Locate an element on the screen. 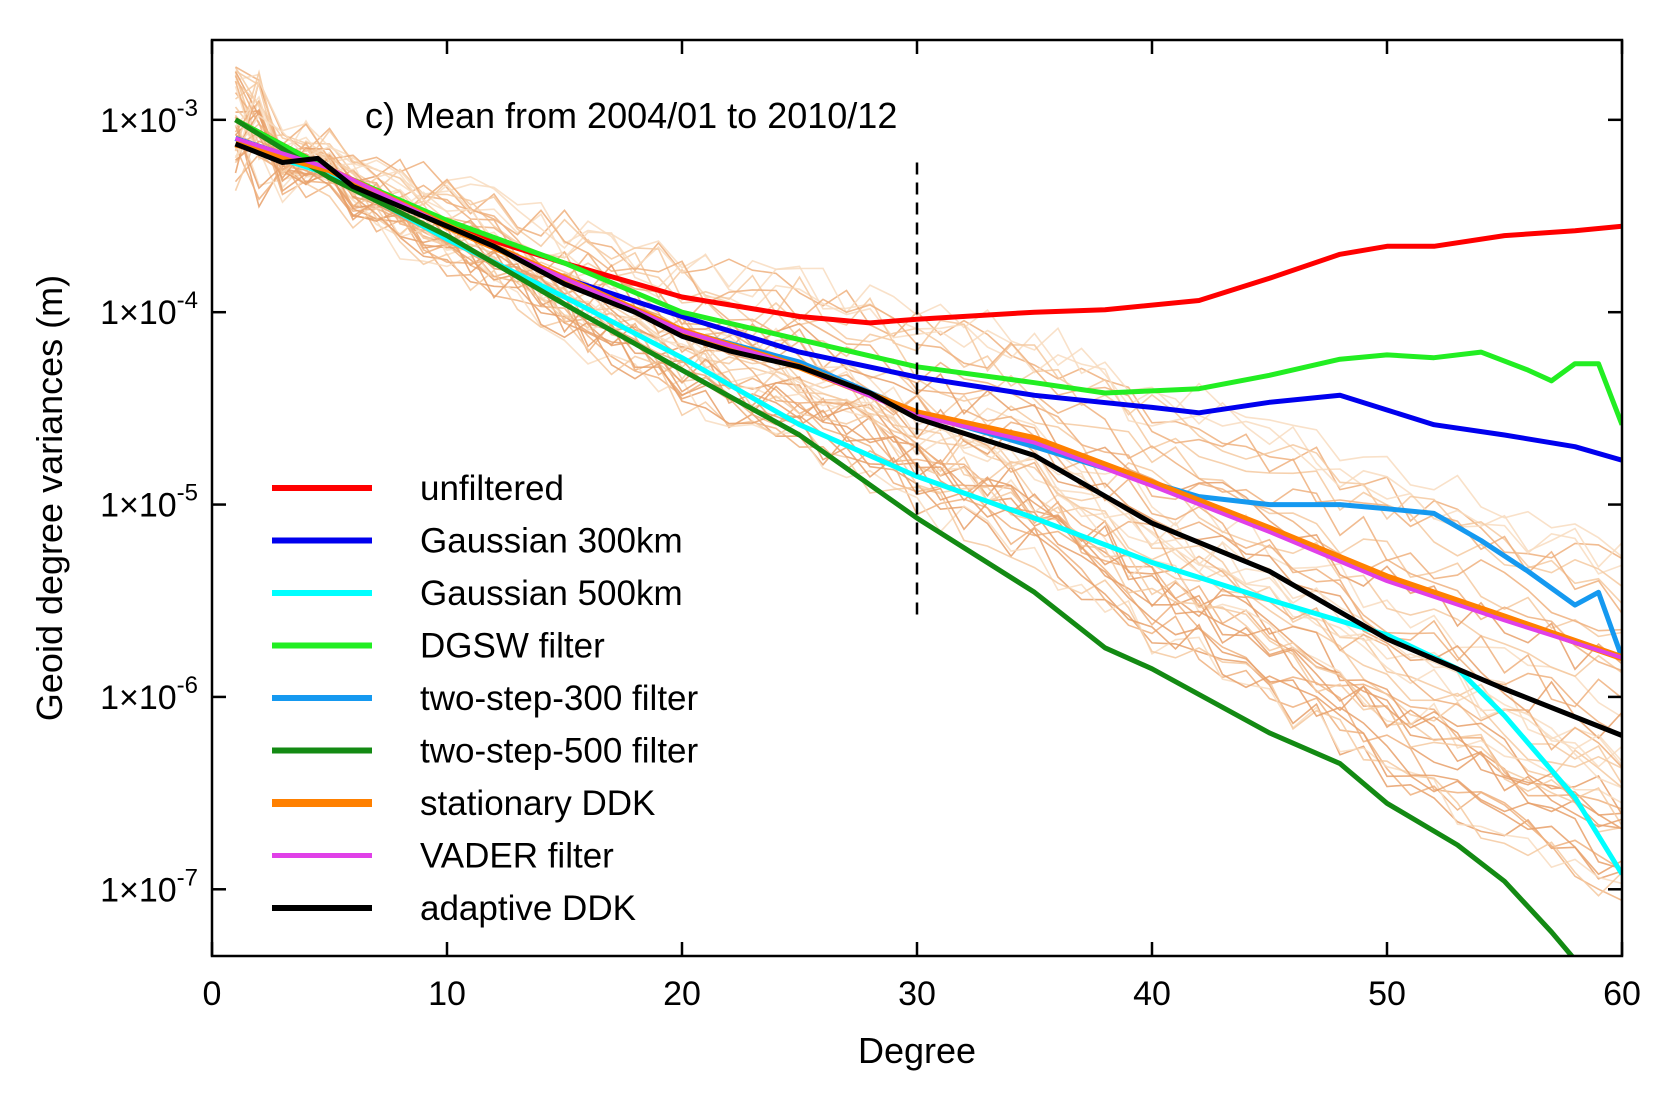 The height and width of the screenshot is (1095, 1666). legend-label: Gaussian 500km is located at coordinates (551, 593).